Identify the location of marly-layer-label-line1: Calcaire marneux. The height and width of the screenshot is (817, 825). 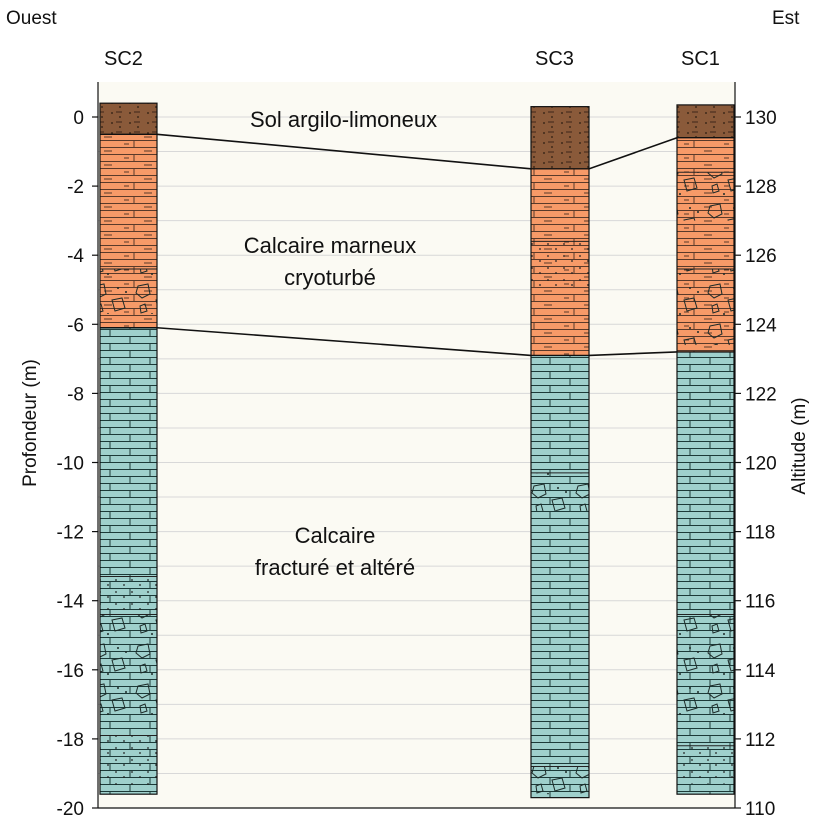
(330, 245).